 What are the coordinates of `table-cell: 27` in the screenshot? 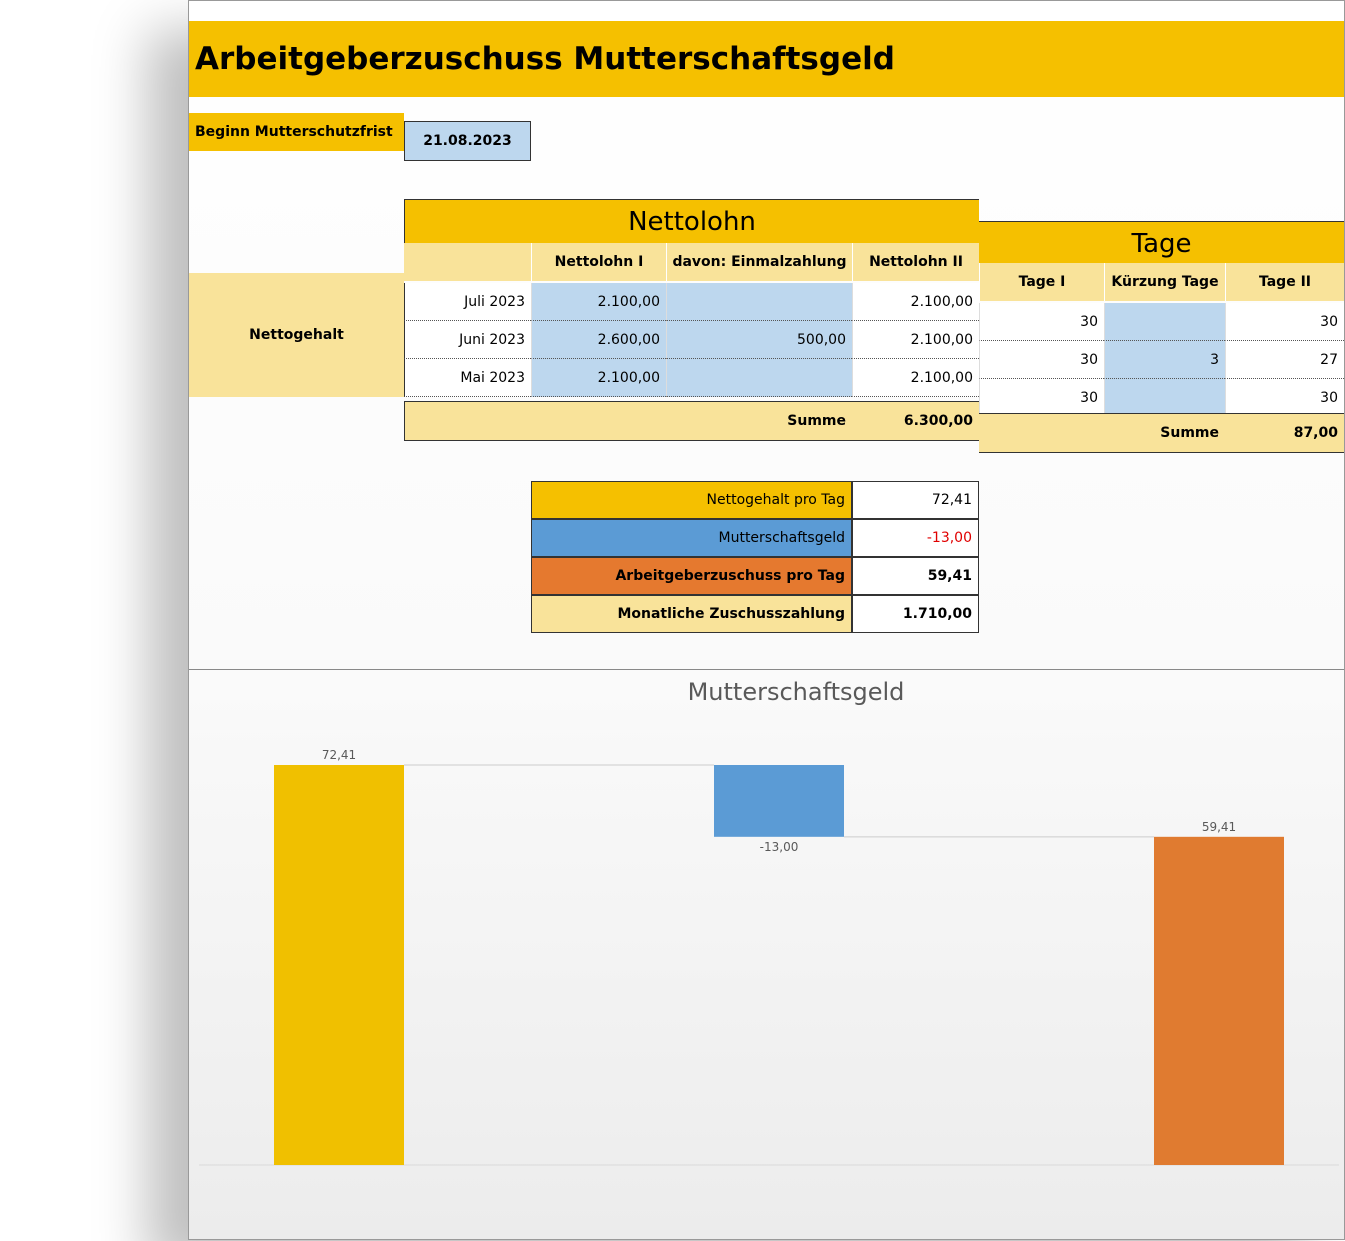 It's located at (1284, 360).